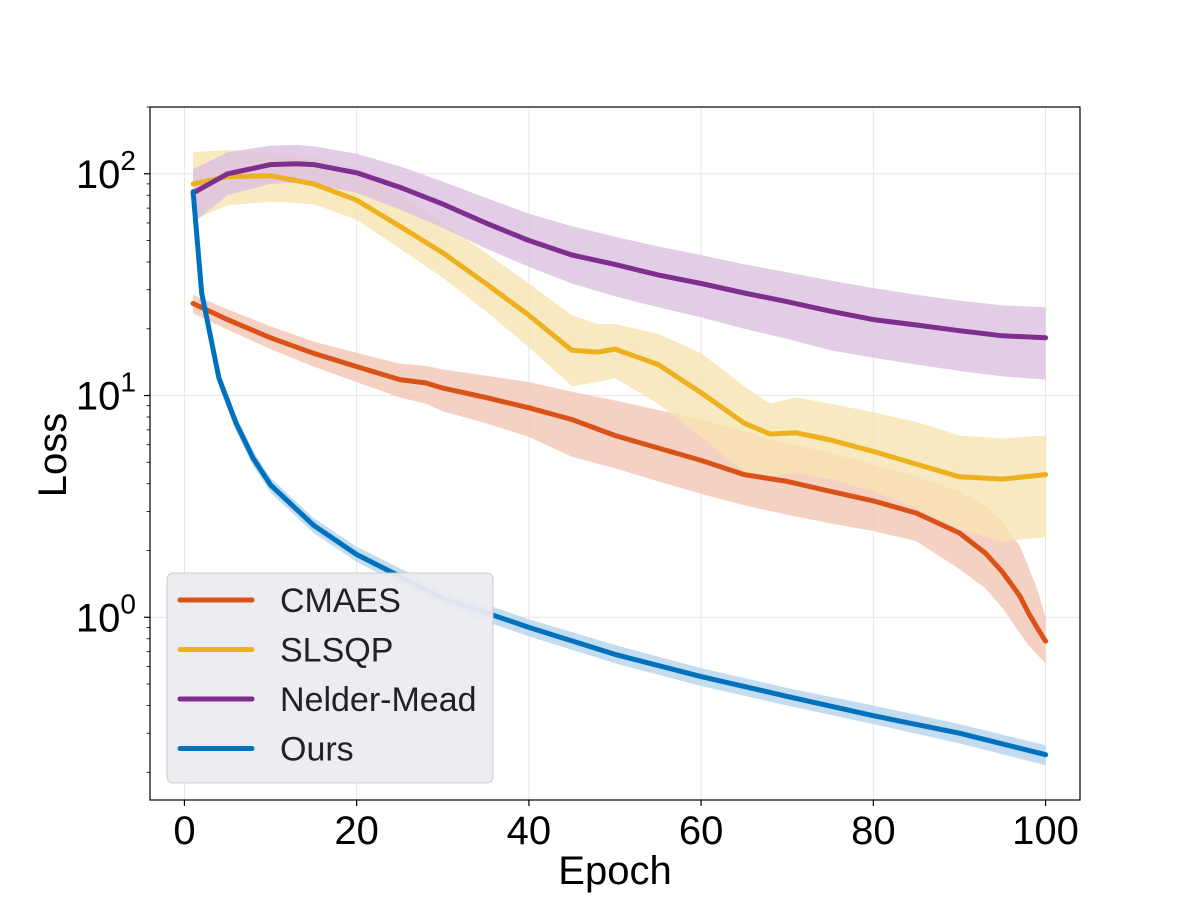  Describe the element at coordinates (529, 831) in the screenshot. I see `x-tick-label: 40` at that location.